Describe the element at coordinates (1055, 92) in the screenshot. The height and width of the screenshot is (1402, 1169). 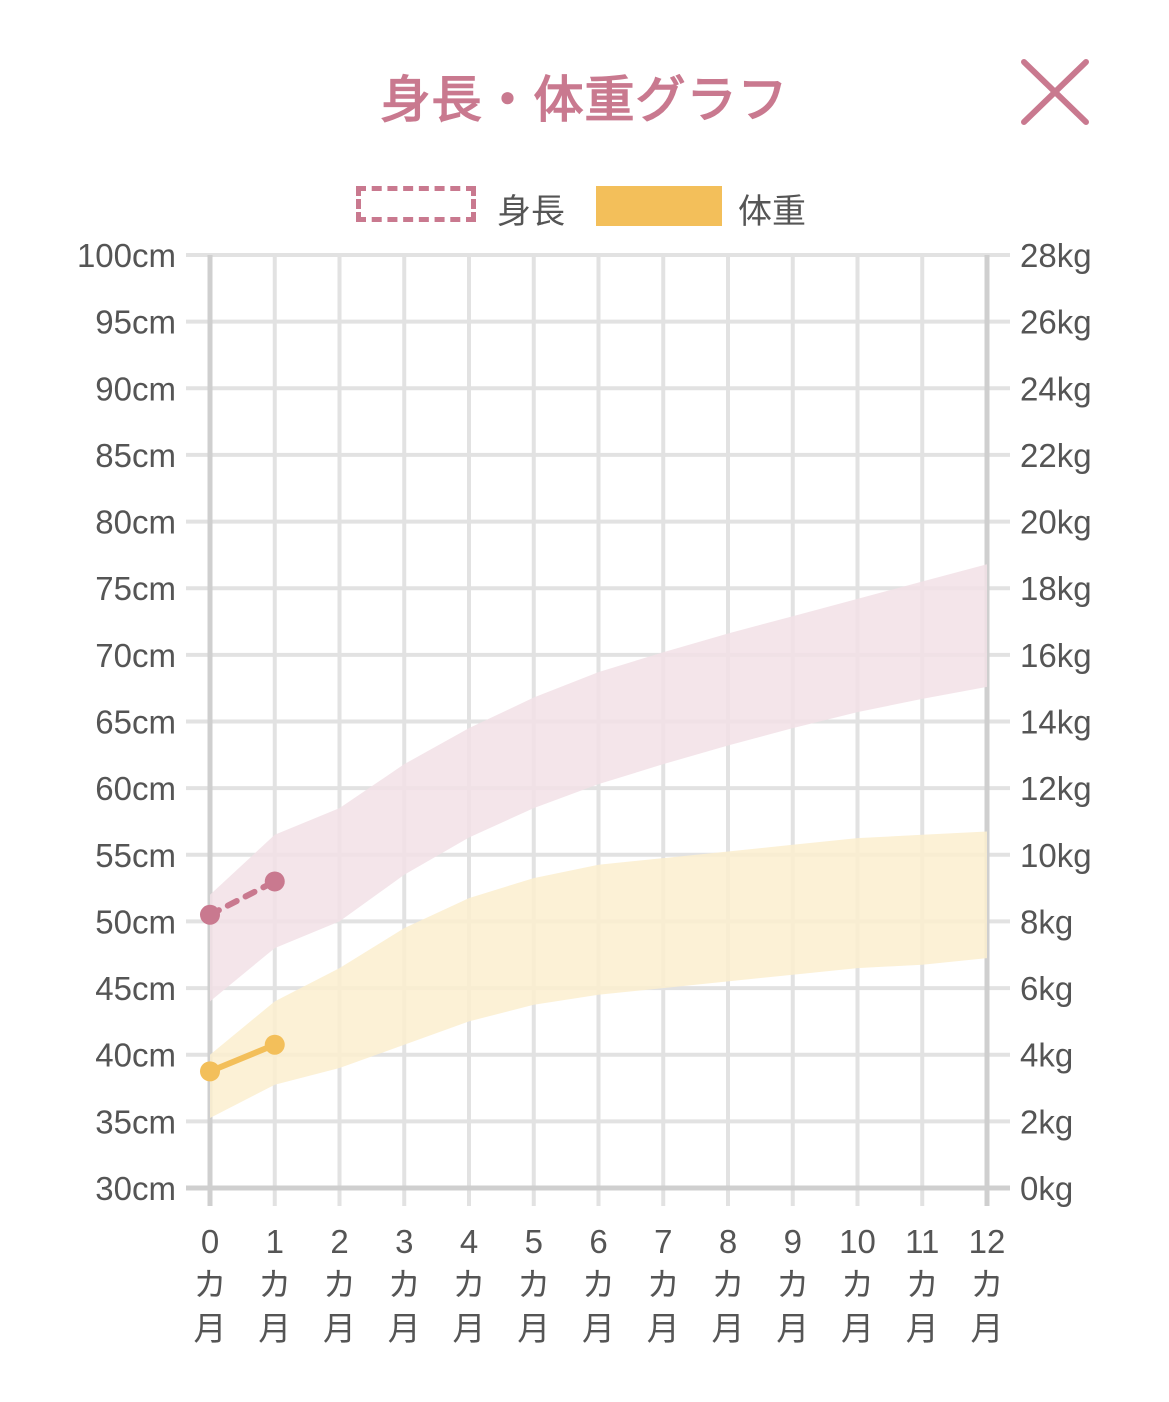
I see `close-icon` at that location.